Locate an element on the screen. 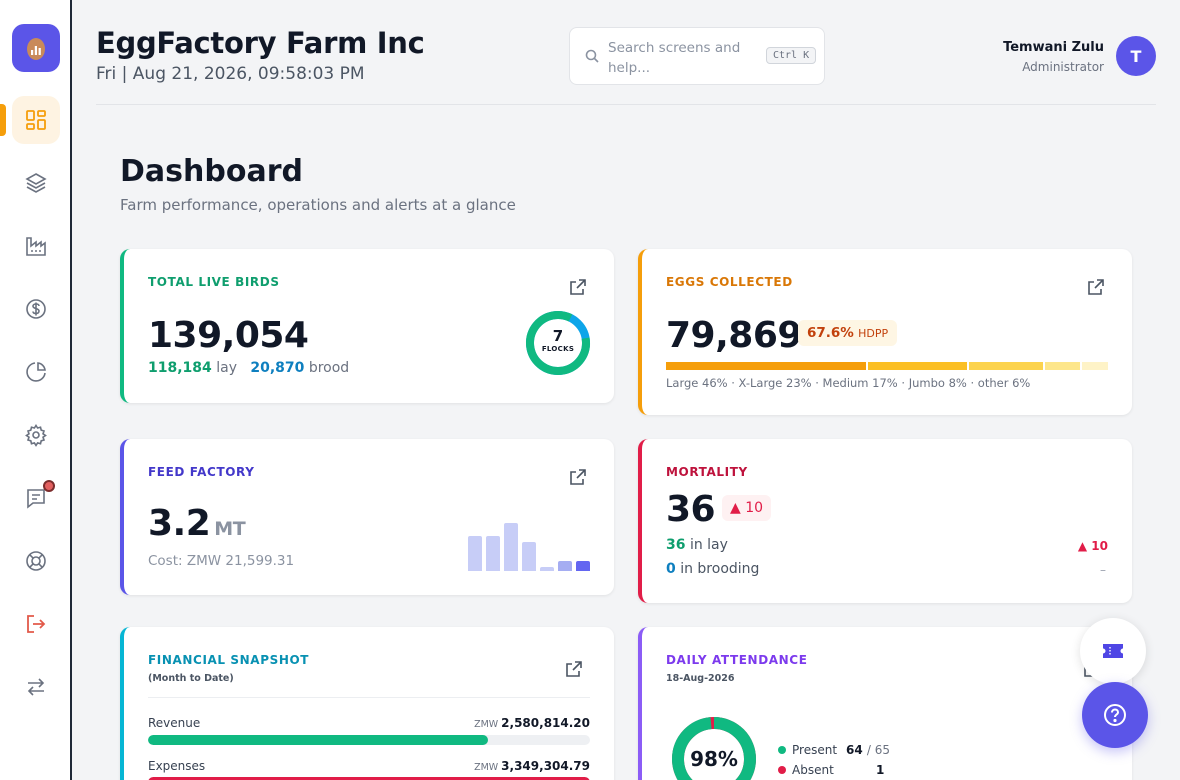 Image resolution: width=1180 pixels, height=780 pixels. sidebar-item-logout is located at coordinates (36, 624).